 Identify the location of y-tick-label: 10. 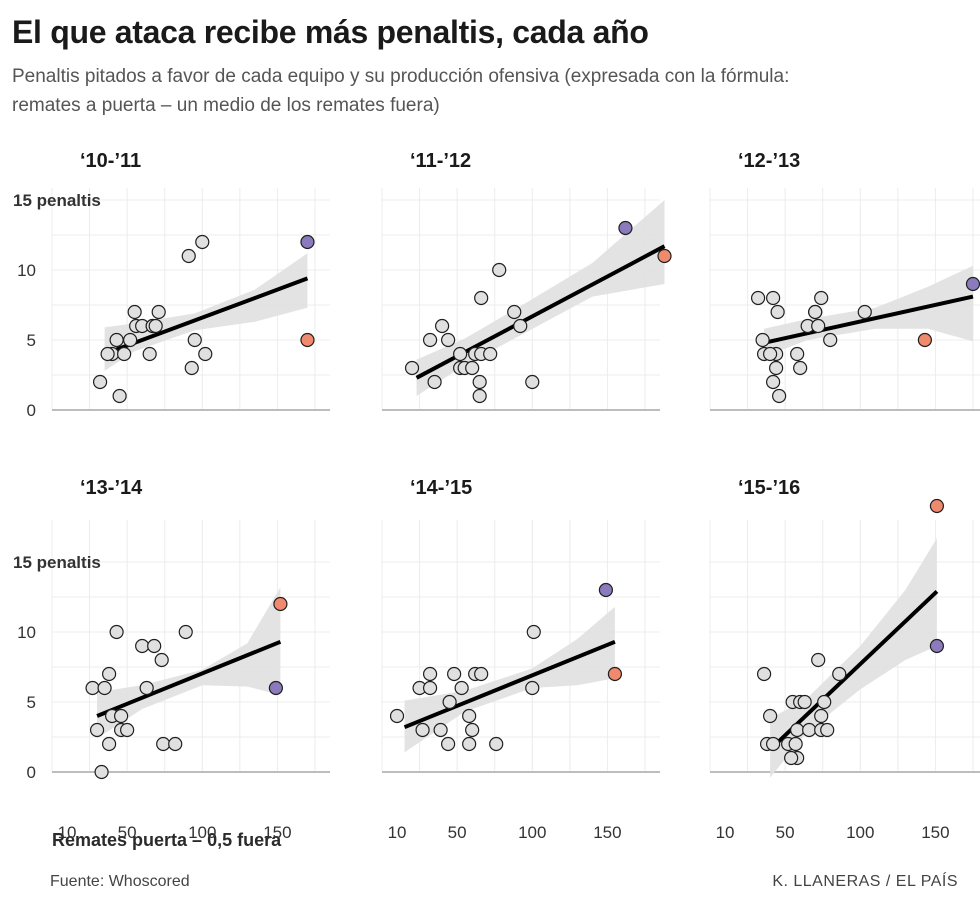
(26, 632).